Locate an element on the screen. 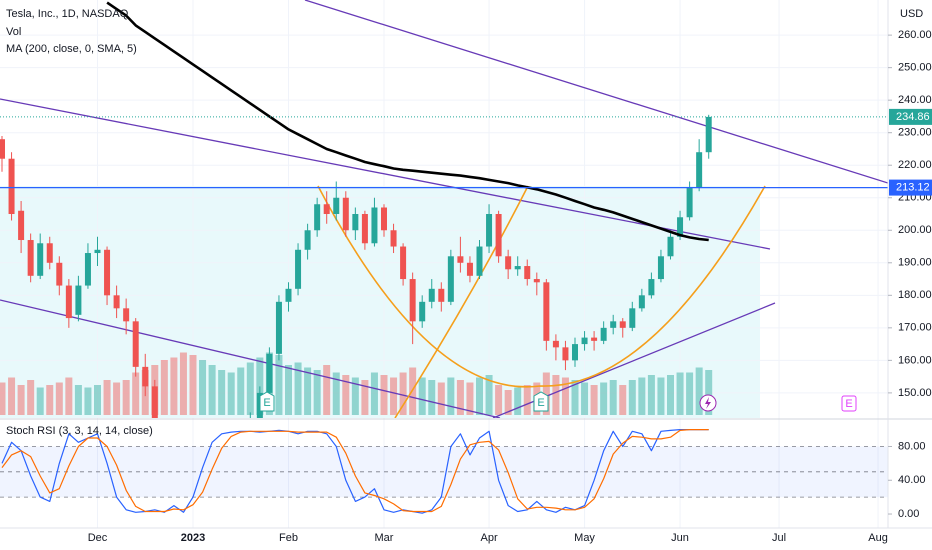 The image size is (932, 550). x-tick-label: Mar is located at coordinates (384, 538).